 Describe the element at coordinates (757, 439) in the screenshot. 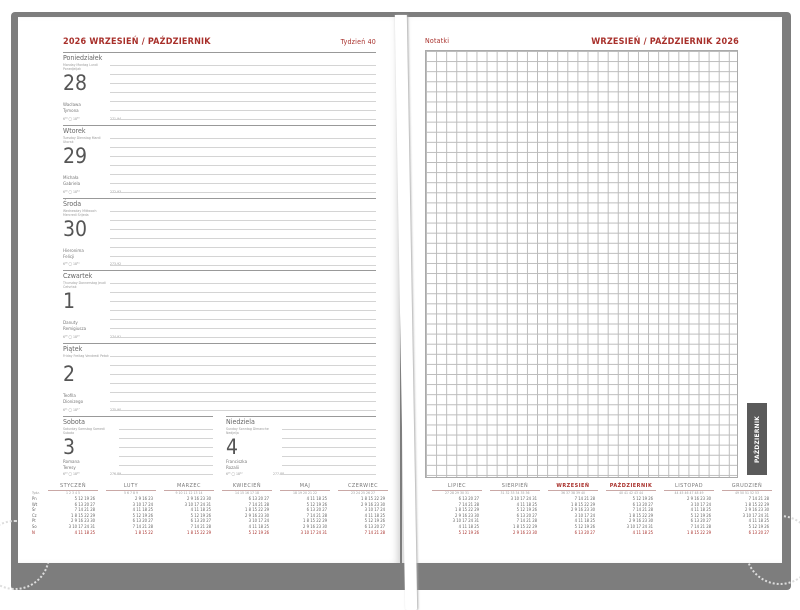

I see `month-tab-pazdziernik: PAŹDZIERNIK` at that location.